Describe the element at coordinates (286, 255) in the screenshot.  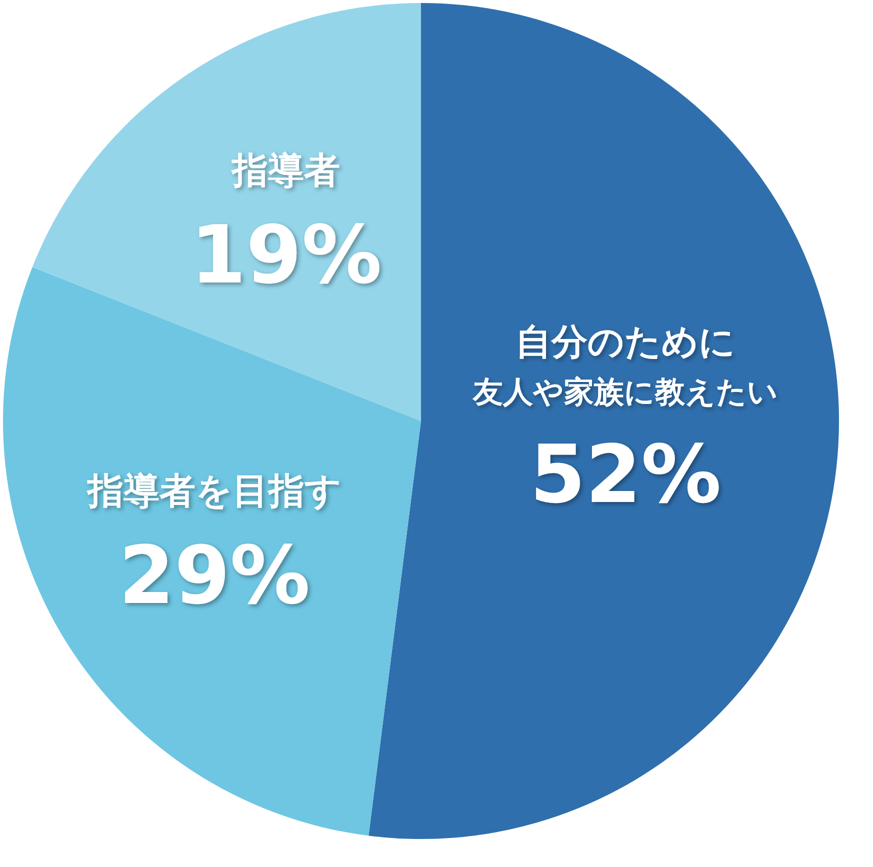
I see `data-label: 19%` at that location.